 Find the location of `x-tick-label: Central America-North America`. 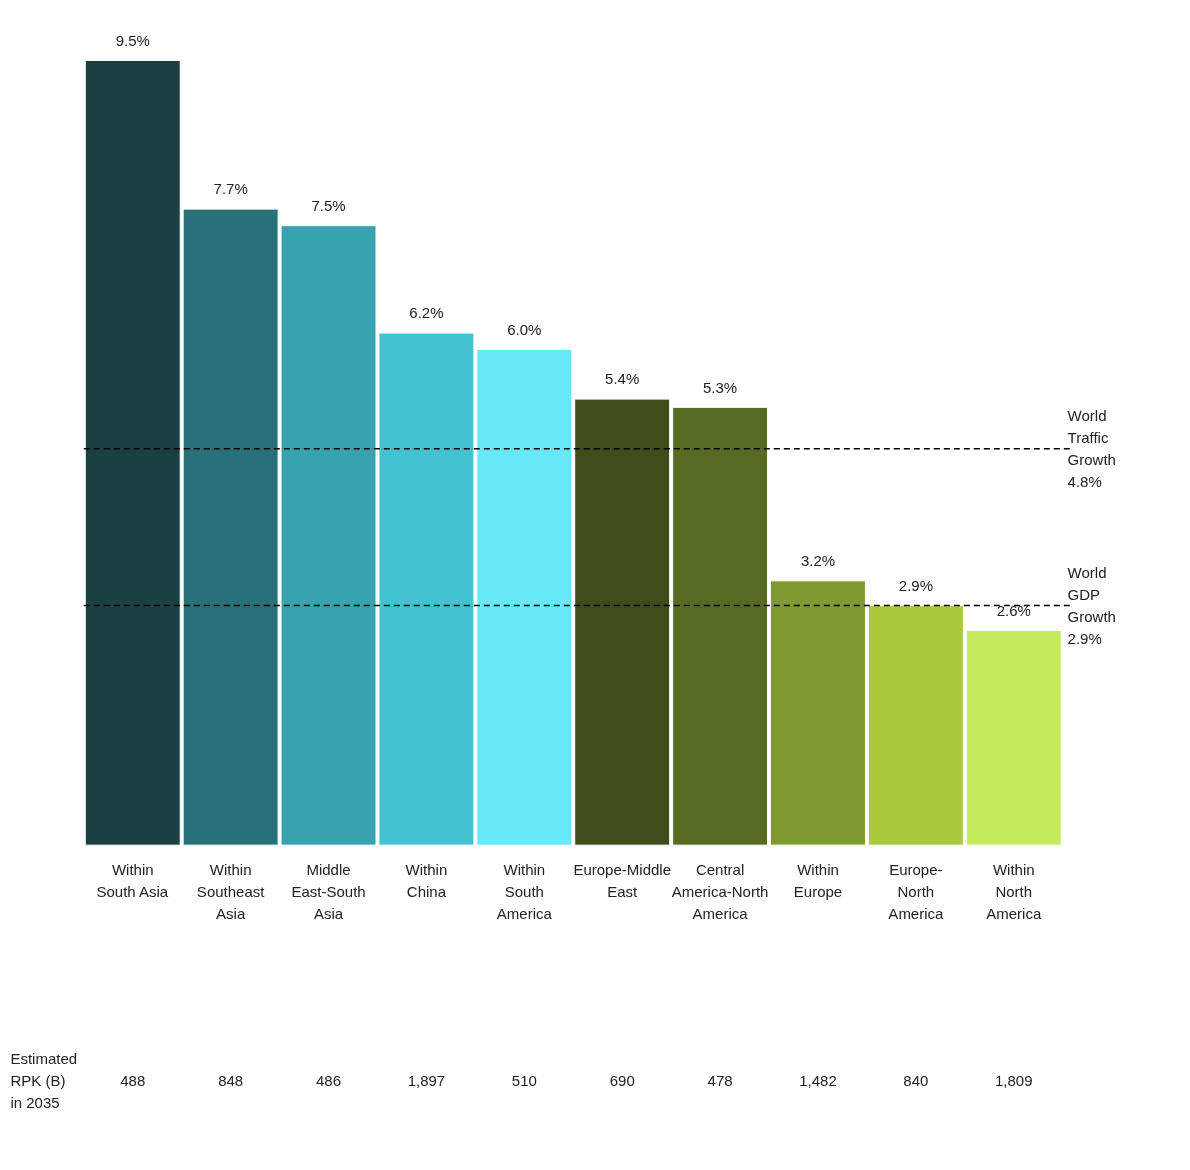

x-tick-label: Central America-North America is located at coordinates (720, 891).